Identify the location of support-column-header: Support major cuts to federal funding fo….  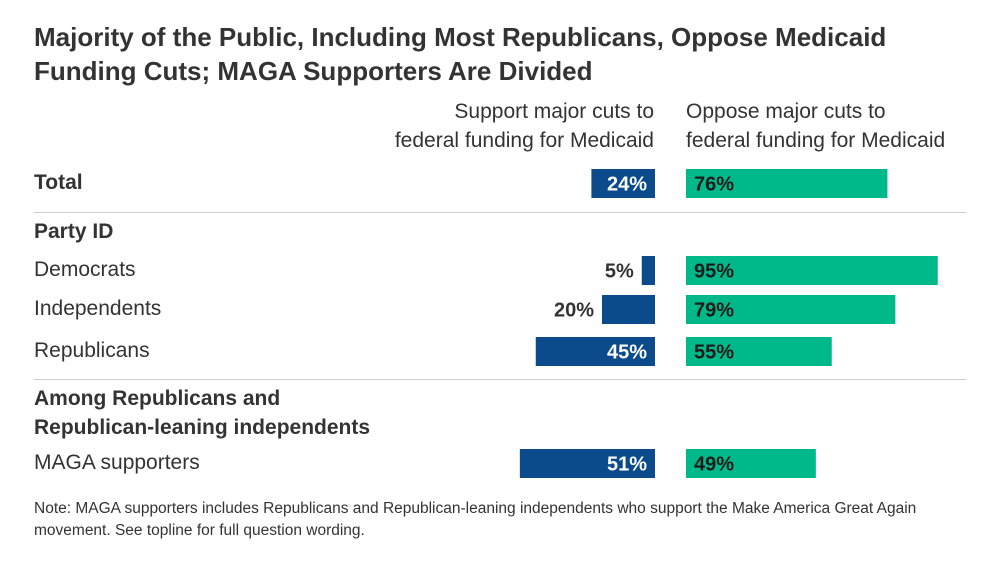
(524, 126).